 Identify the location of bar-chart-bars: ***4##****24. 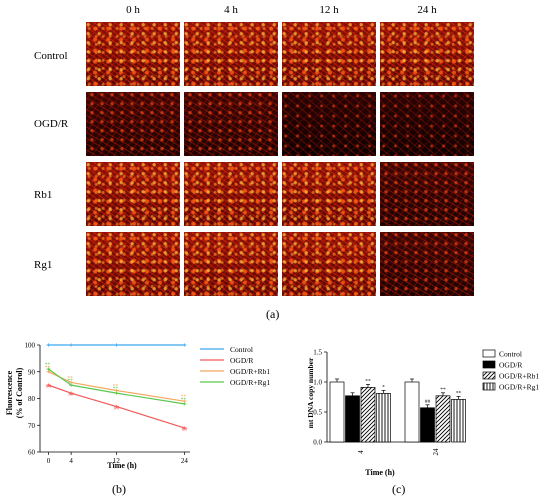
(397, 417).